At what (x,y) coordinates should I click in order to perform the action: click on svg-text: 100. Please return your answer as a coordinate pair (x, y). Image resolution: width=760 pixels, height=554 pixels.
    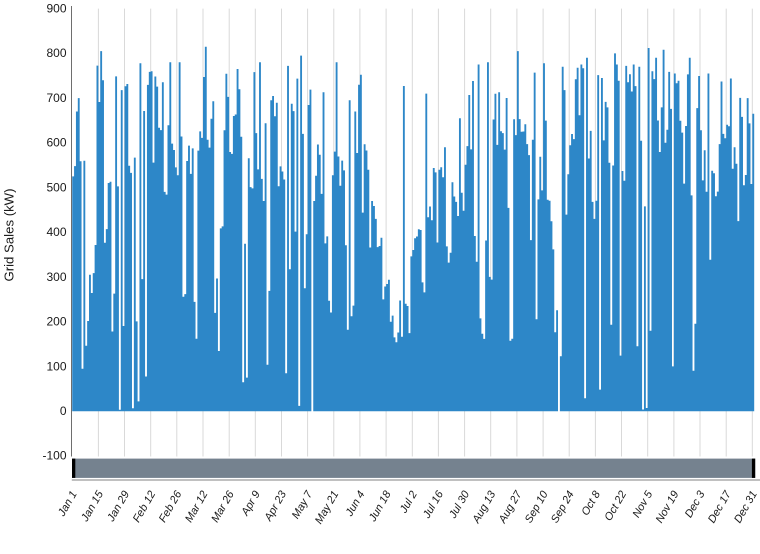
    Looking at the image, I should click on (56, 366).